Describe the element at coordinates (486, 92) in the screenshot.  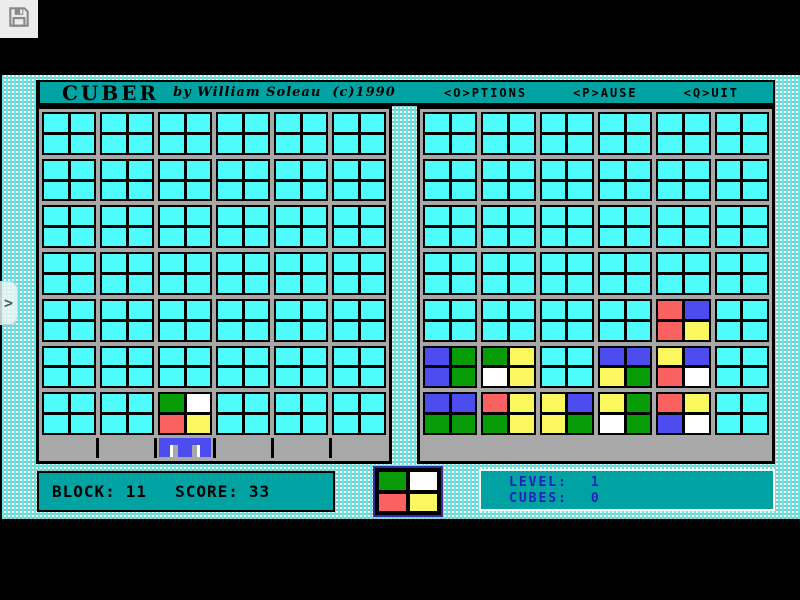
I see `menu-item-options: <O>PTIONS` at that location.